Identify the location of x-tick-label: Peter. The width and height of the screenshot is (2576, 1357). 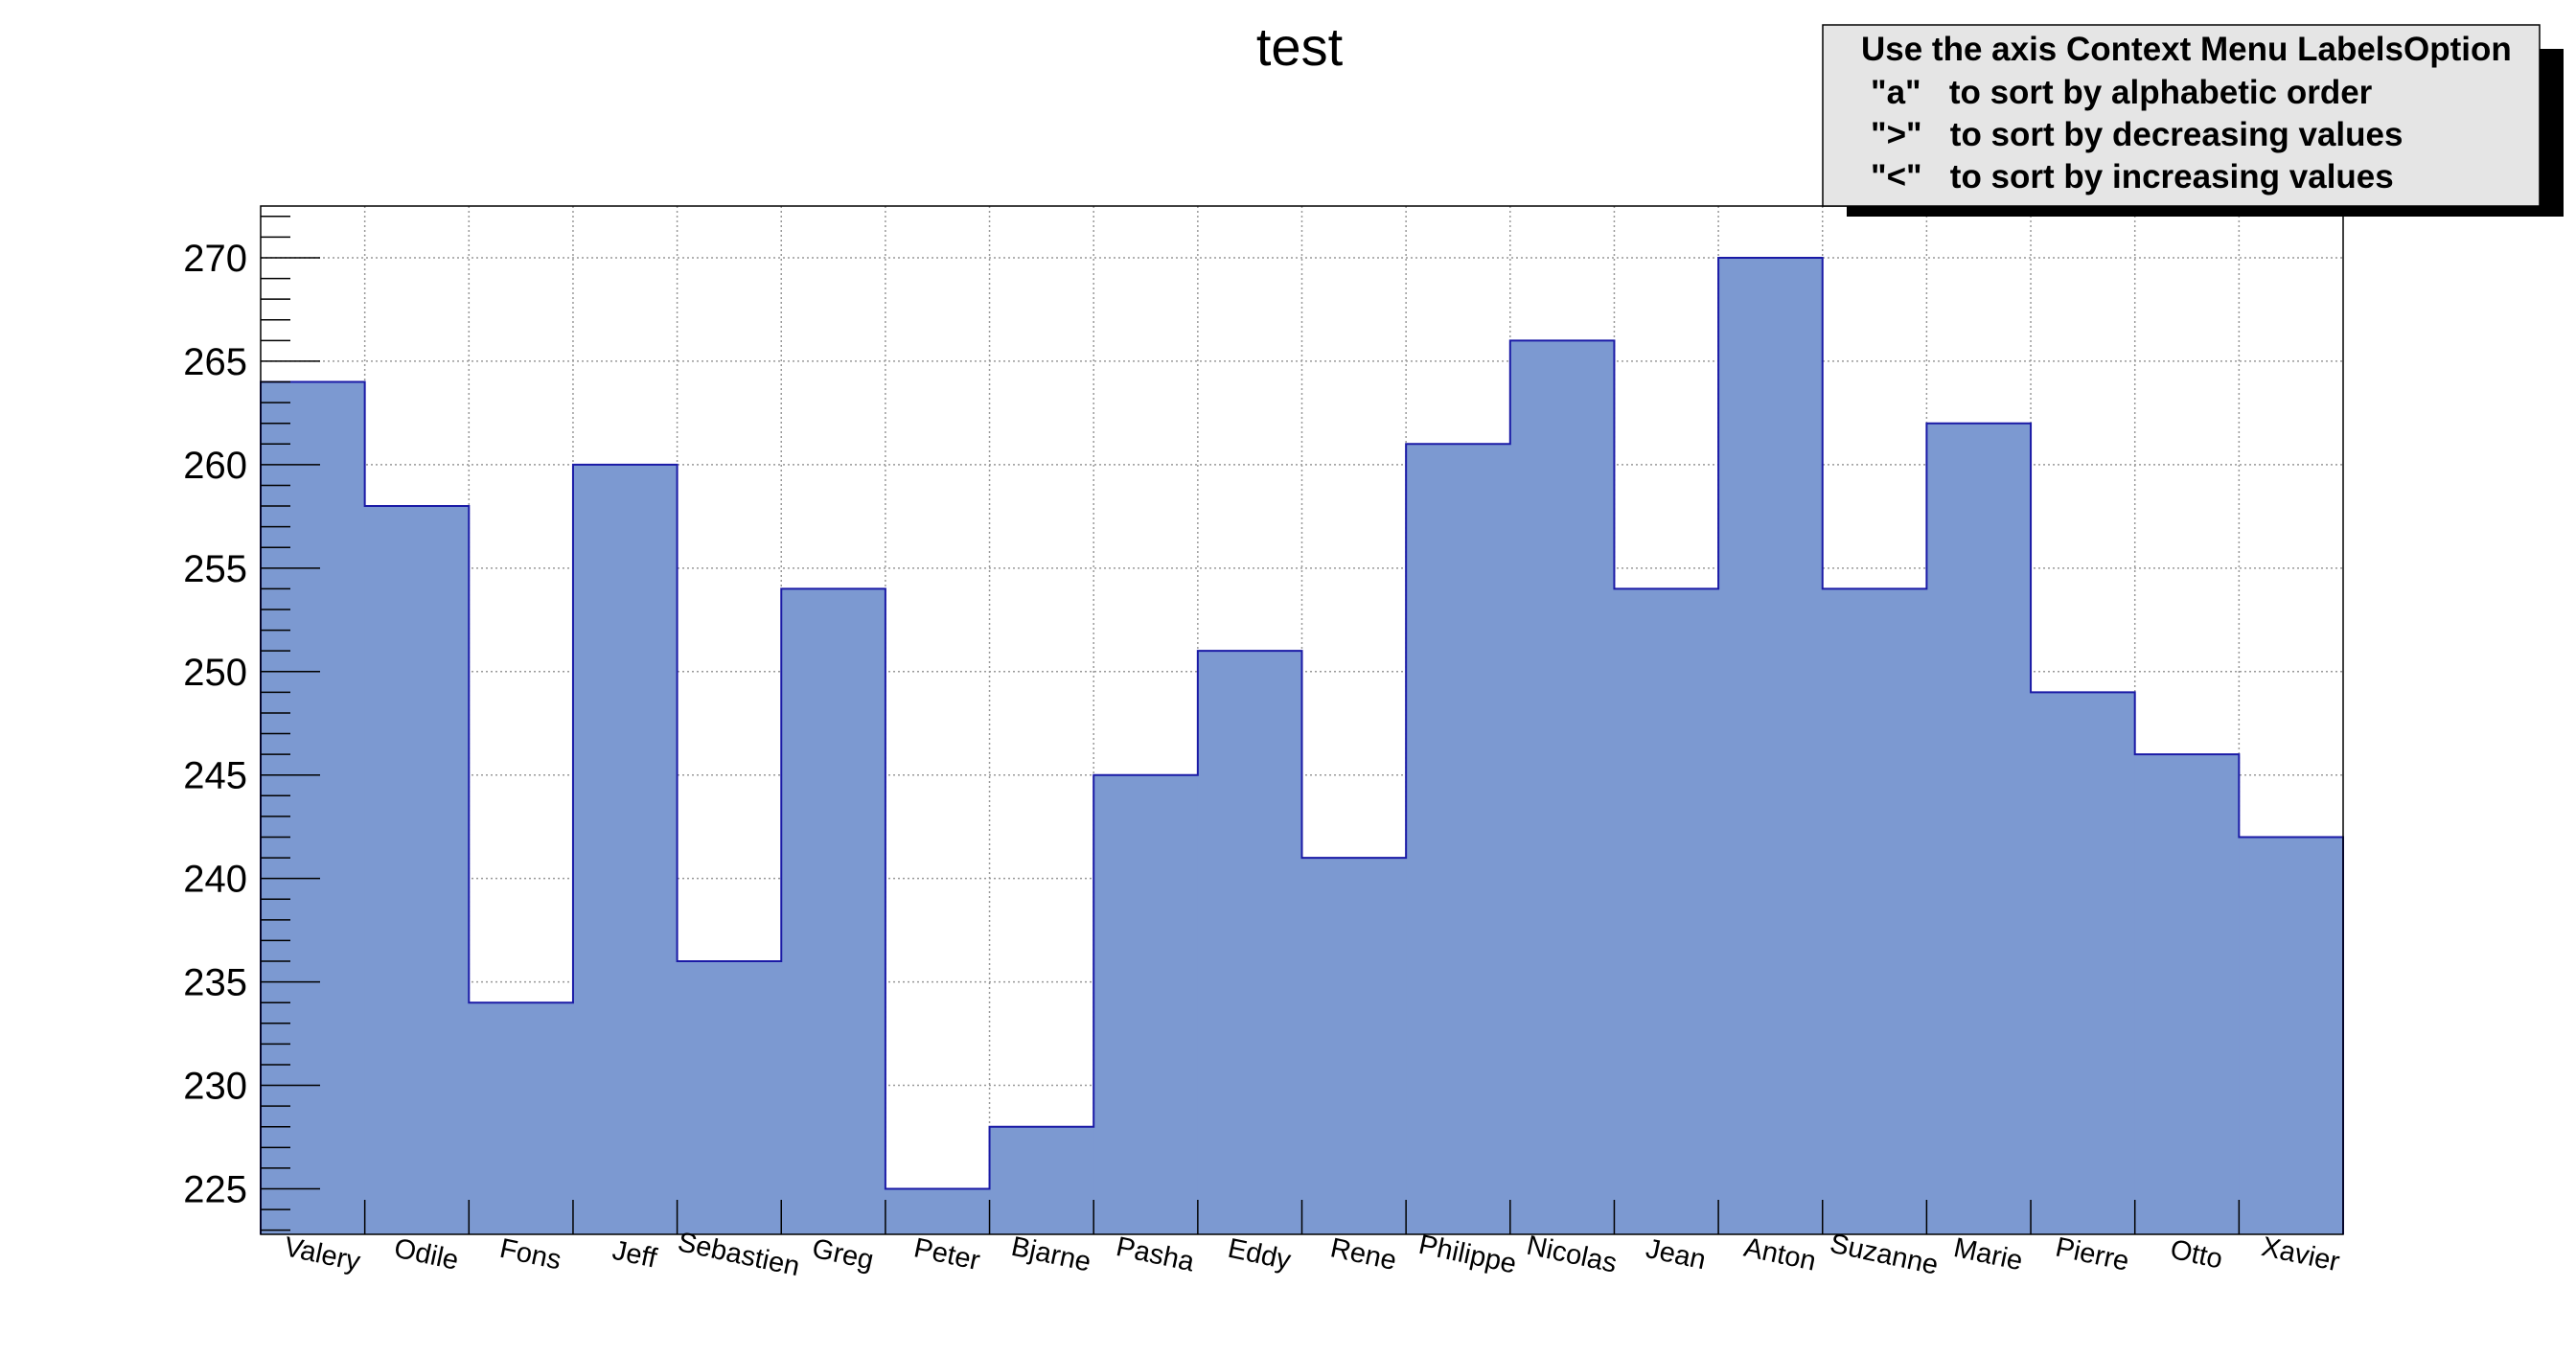
(947, 1254).